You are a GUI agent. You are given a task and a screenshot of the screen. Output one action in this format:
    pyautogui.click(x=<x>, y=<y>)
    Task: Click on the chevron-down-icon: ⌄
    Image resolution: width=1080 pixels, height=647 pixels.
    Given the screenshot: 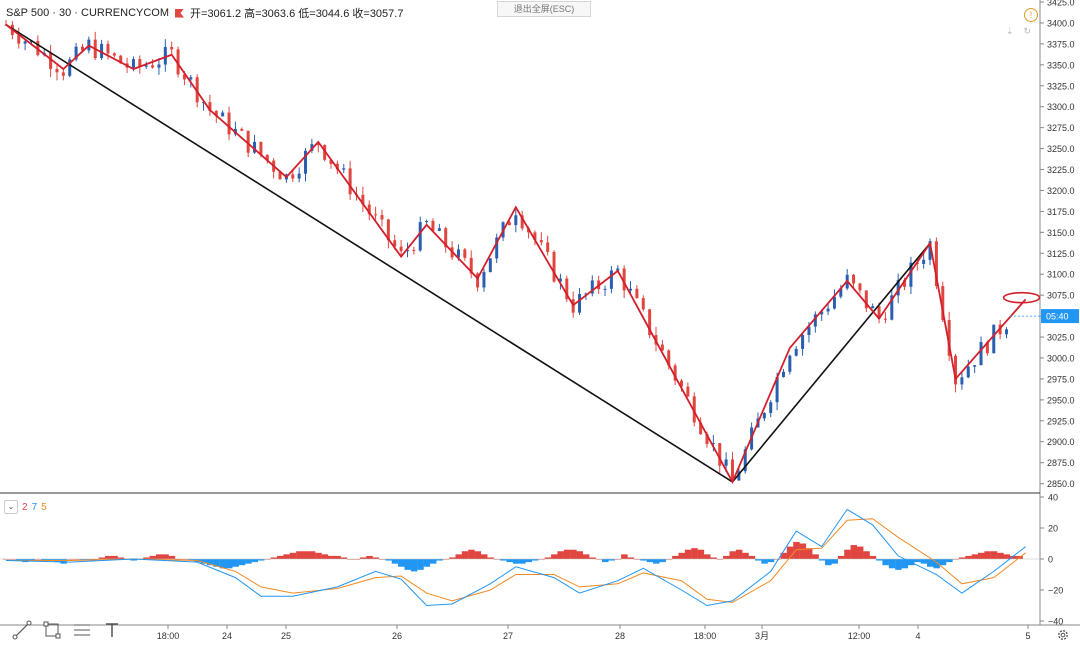 What is the action you would take?
    pyautogui.click(x=11, y=507)
    